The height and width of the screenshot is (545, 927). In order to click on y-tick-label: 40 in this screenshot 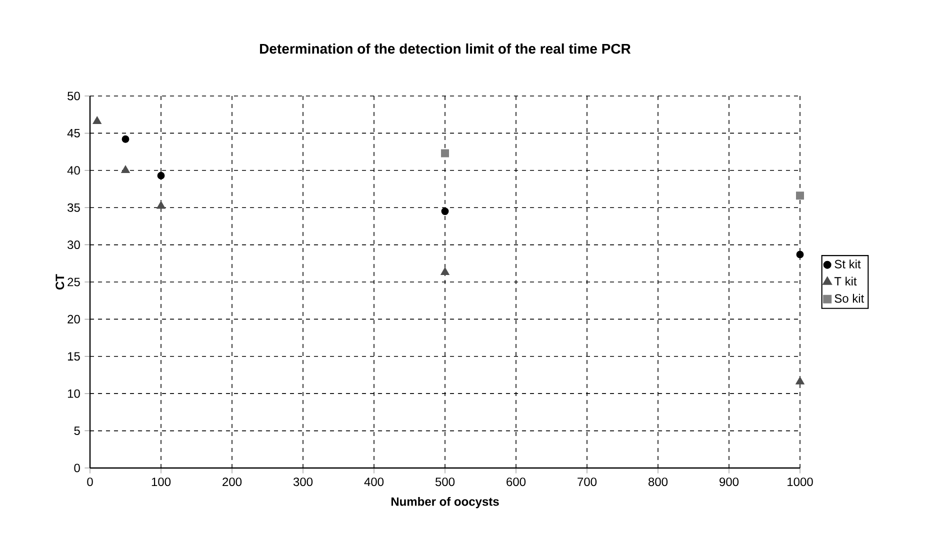, I will do `click(73, 170)`.